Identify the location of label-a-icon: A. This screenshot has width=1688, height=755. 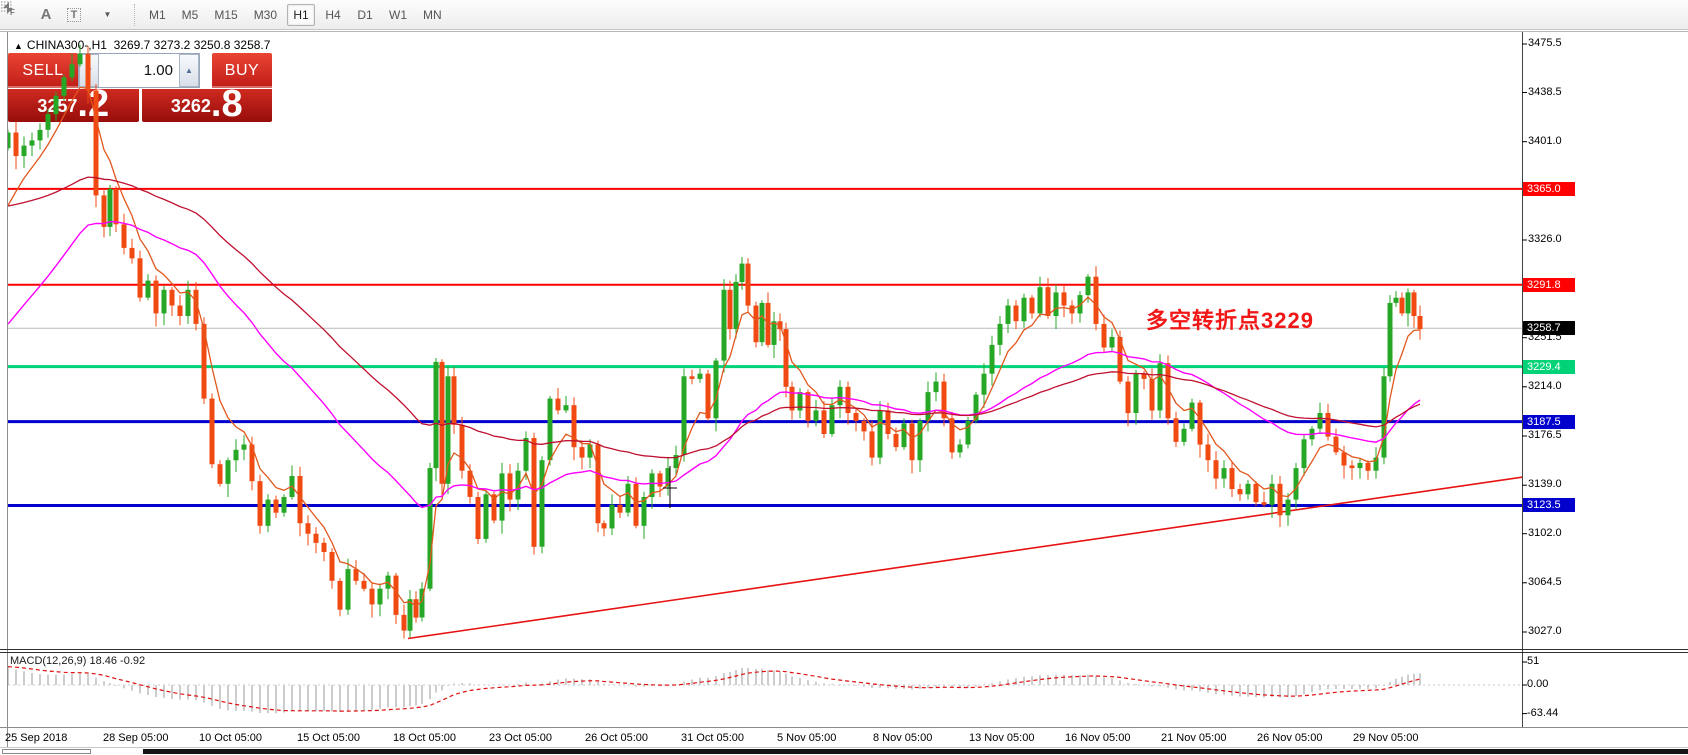
(46, 14).